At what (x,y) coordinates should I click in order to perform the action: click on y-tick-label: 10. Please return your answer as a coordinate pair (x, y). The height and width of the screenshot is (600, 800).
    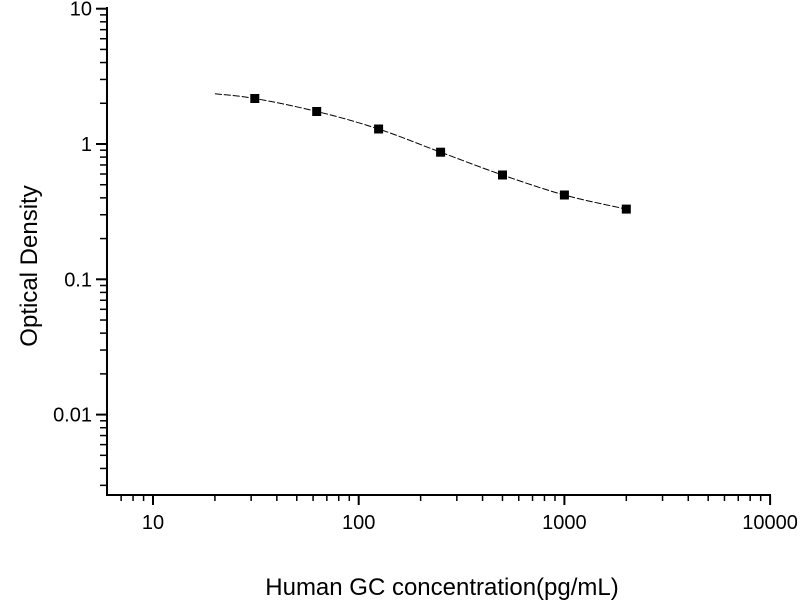
    Looking at the image, I should click on (81, 10).